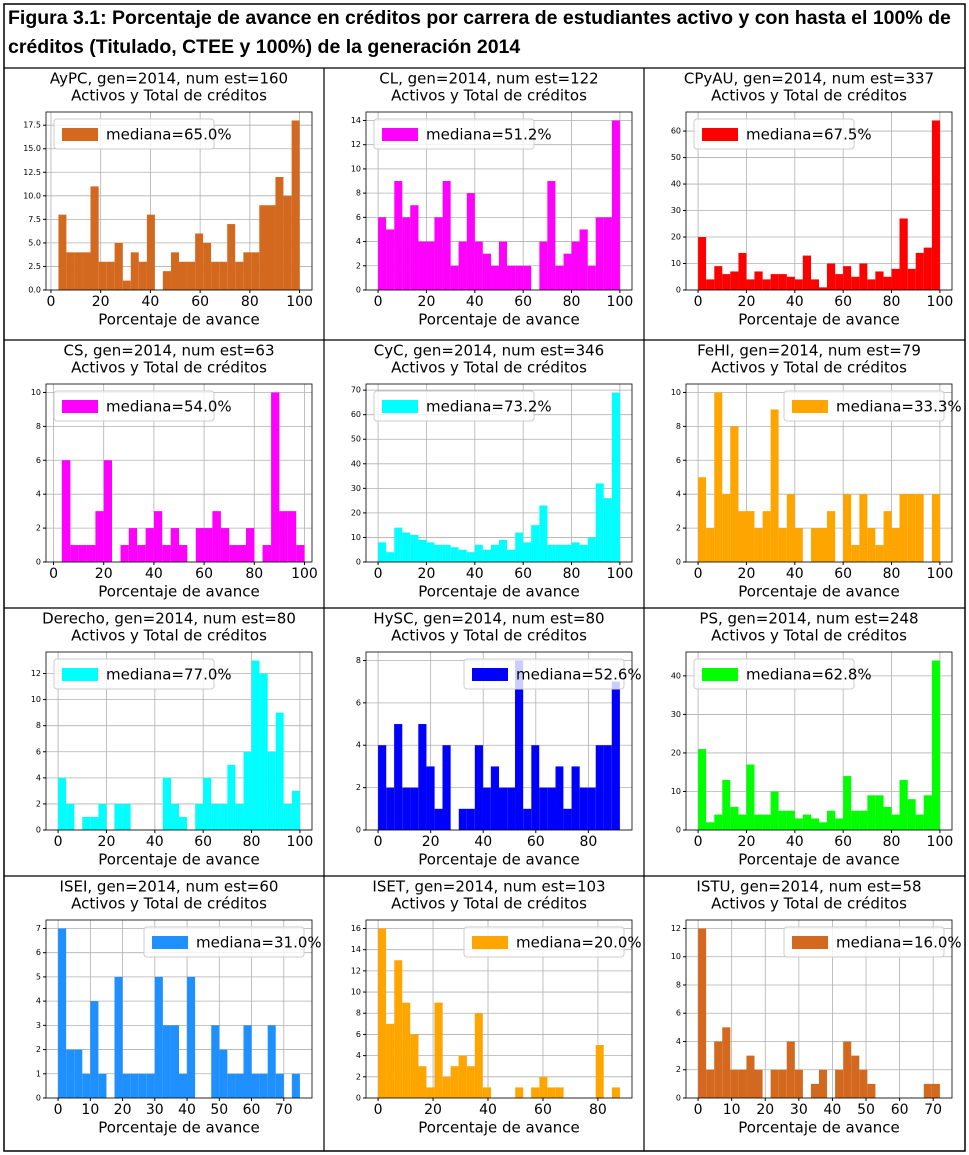 The width and height of the screenshot is (969, 1155). I want to click on chart-title: PS, gen=2014, num est=248, so click(808, 619).